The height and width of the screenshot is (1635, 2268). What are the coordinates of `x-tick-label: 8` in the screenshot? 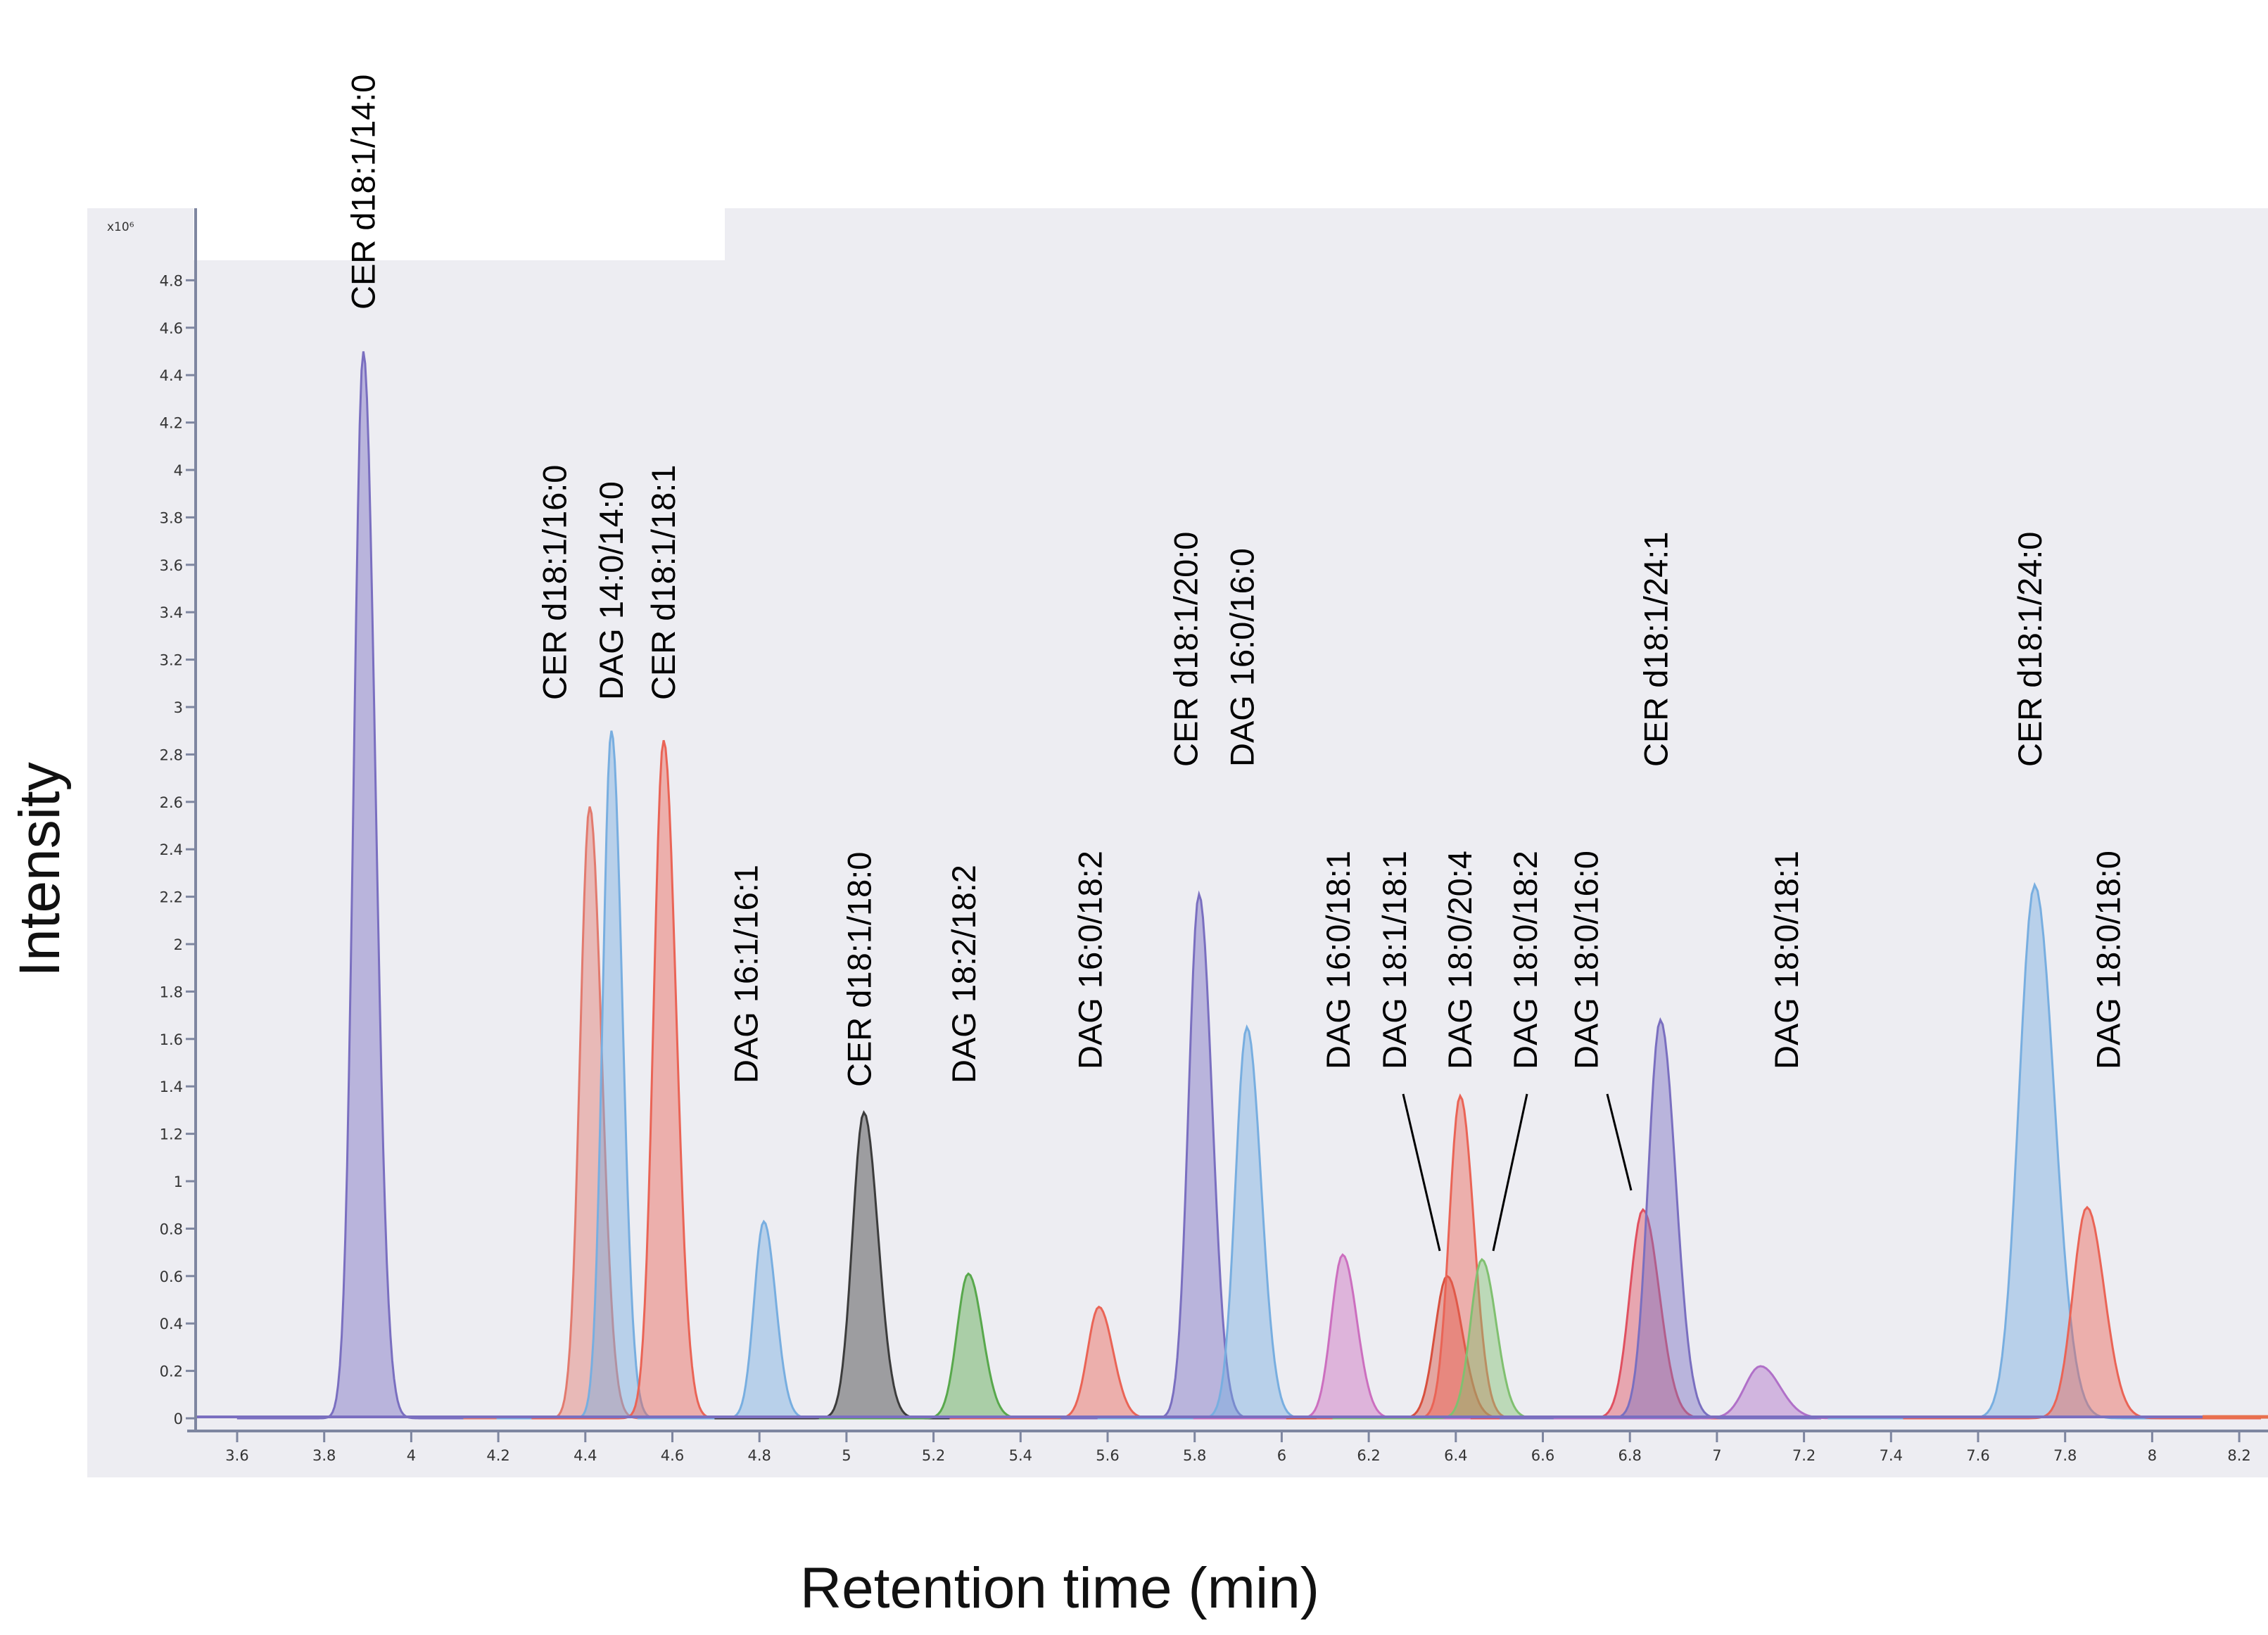 It's located at (2152, 1455).